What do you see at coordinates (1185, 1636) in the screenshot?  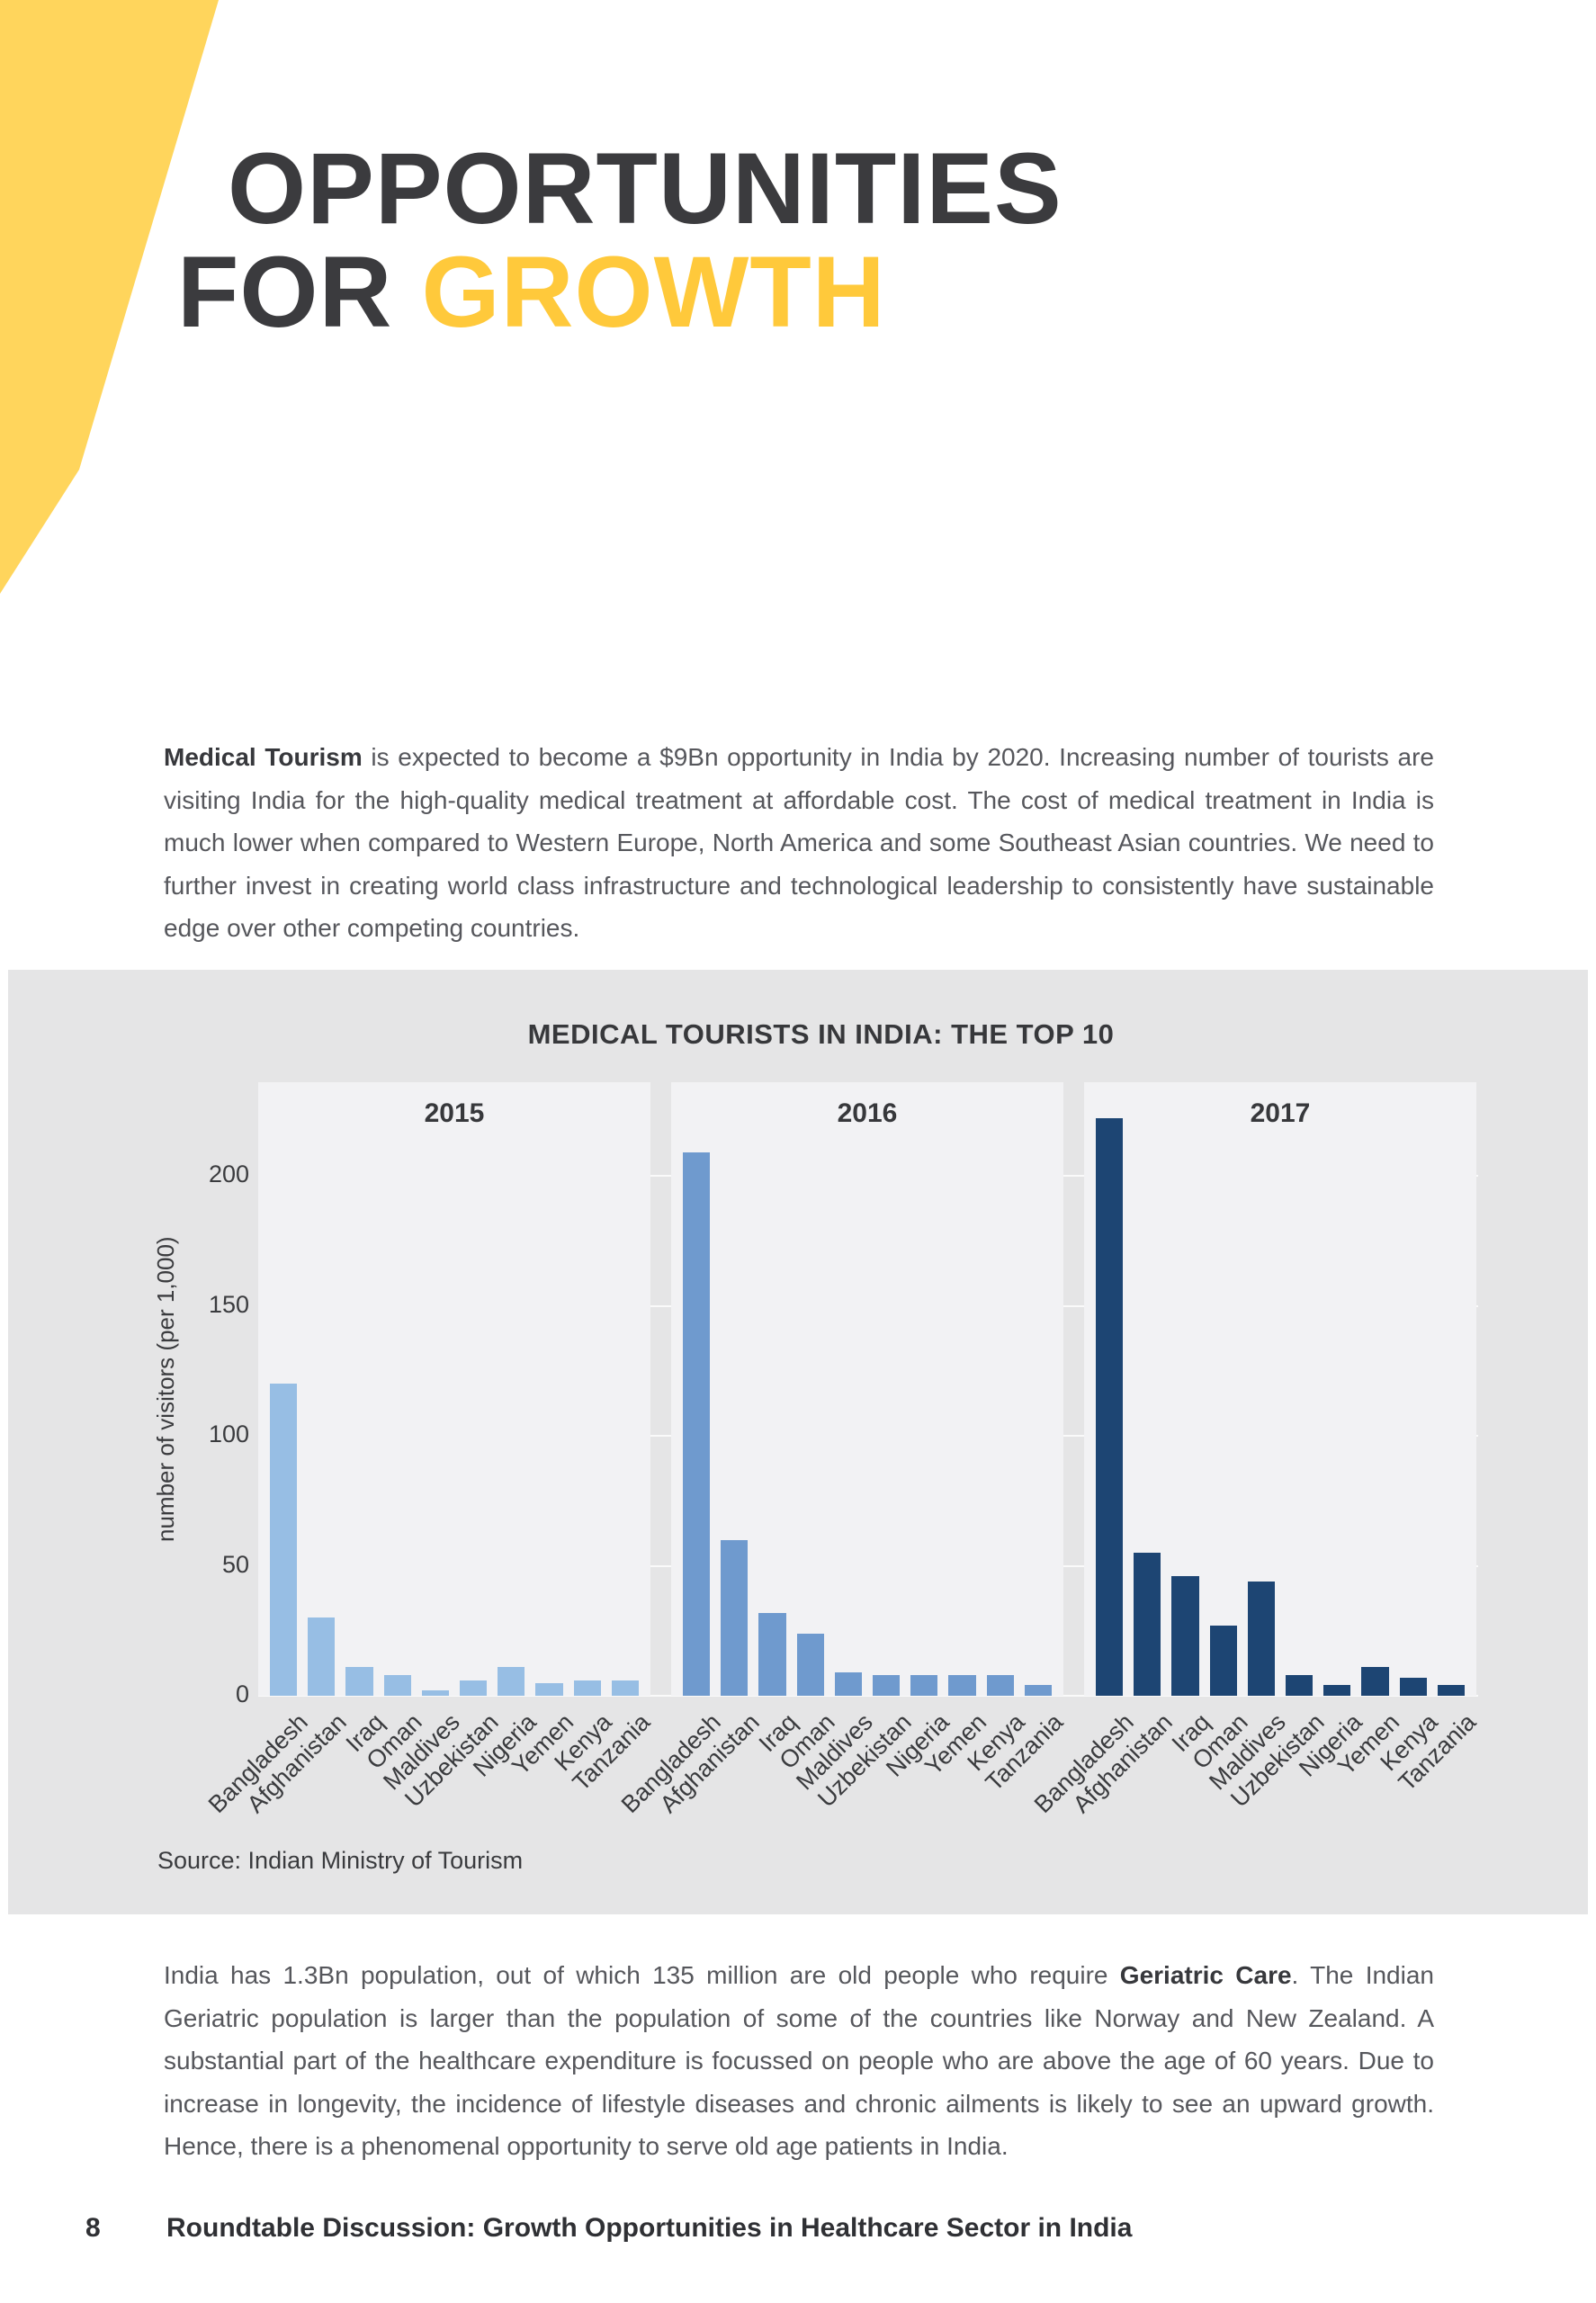 I see `bar-2017-Iraq` at bounding box center [1185, 1636].